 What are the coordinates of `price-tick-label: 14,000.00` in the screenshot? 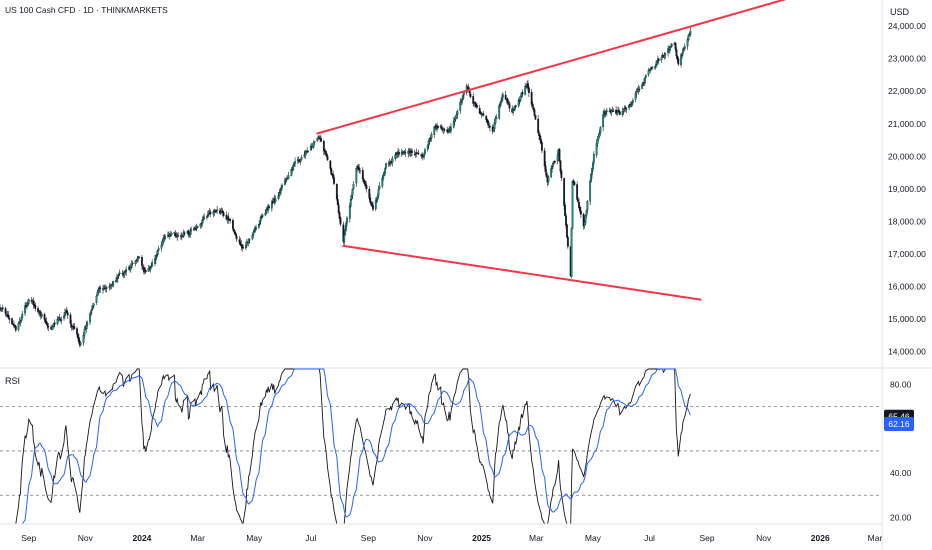 It's located at (907, 352).